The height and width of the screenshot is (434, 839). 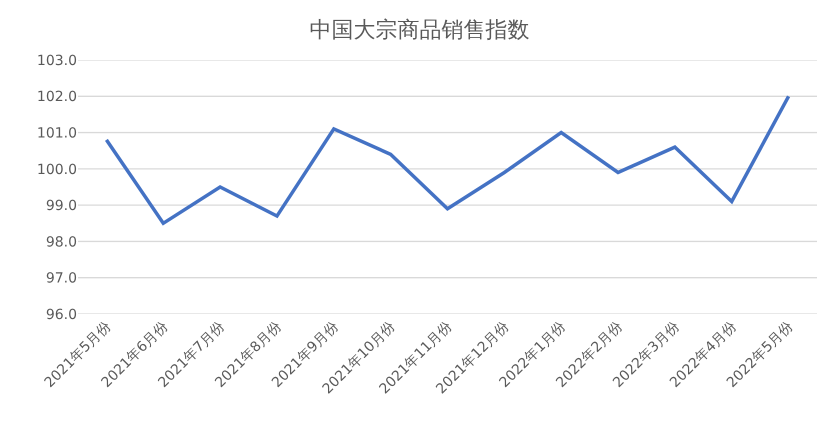 What do you see at coordinates (56, 170) in the screenshot?
I see `y-tick-label: 100.0` at bounding box center [56, 170].